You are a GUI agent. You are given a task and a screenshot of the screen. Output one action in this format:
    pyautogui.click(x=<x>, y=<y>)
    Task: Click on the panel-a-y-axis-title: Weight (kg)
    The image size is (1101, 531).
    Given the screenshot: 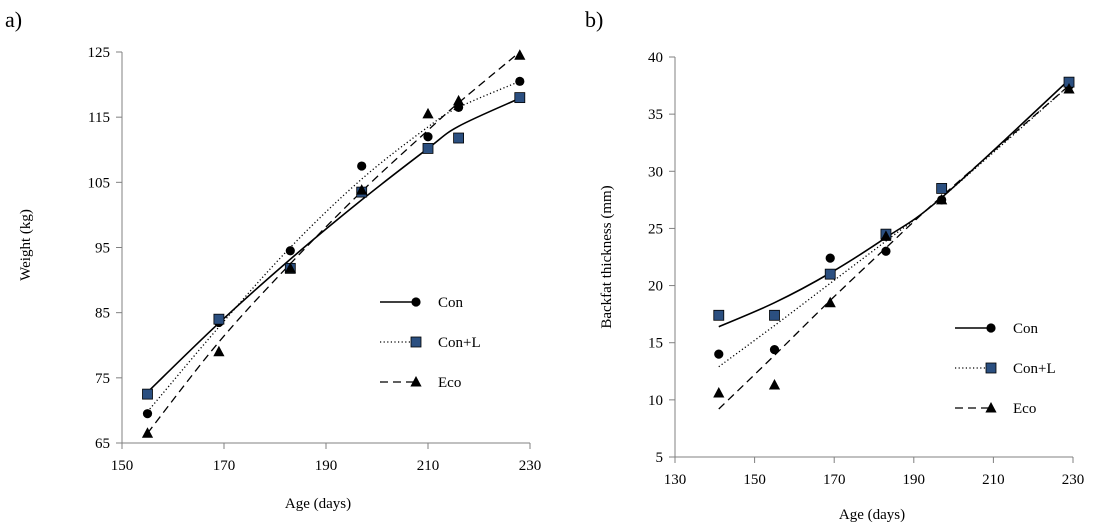 What is the action you would take?
    pyautogui.click(x=26, y=245)
    